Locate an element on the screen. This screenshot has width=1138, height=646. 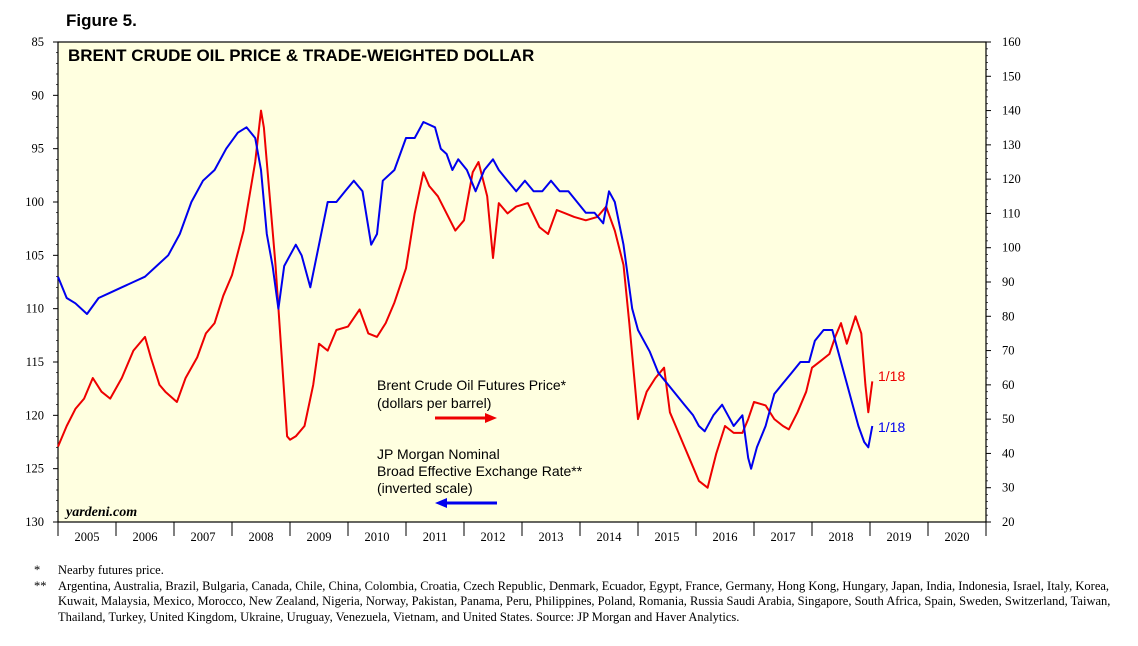
right-tick-label: 150 is located at coordinates (1011, 76).